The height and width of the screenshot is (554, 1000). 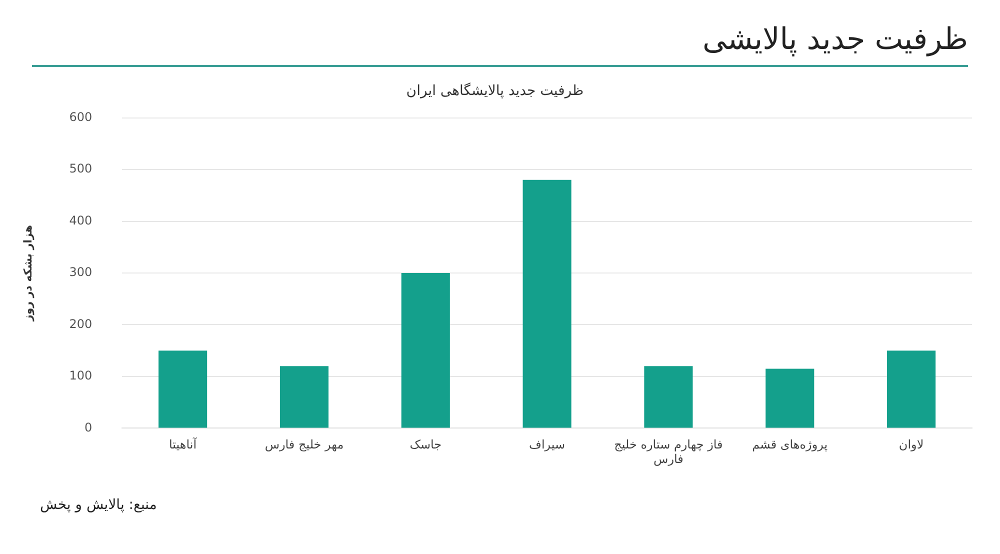 I want to click on x-tick-label: آناهیتا, so click(x=183, y=444).